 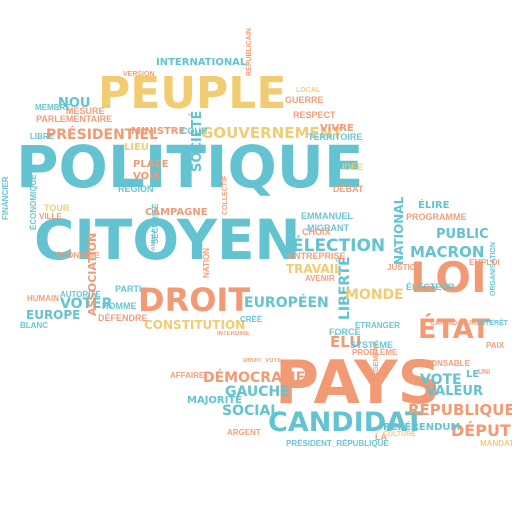 What do you see at coordinates (57, 208) in the screenshot?
I see `word-tour: TOUR` at bounding box center [57, 208].